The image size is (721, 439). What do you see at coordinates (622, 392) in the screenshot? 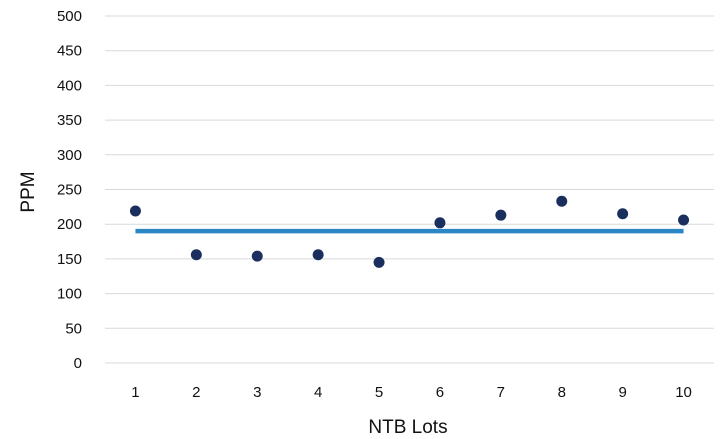
I see `x-tick-label: 9` at bounding box center [622, 392].